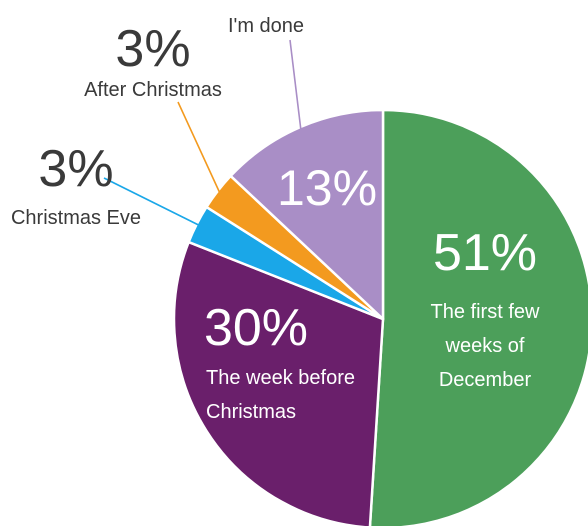 This screenshot has width=588, height=526. What do you see at coordinates (199, 147) in the screenshot?
I see `leader-line-after-christmas` at bounding box center [199, 147].